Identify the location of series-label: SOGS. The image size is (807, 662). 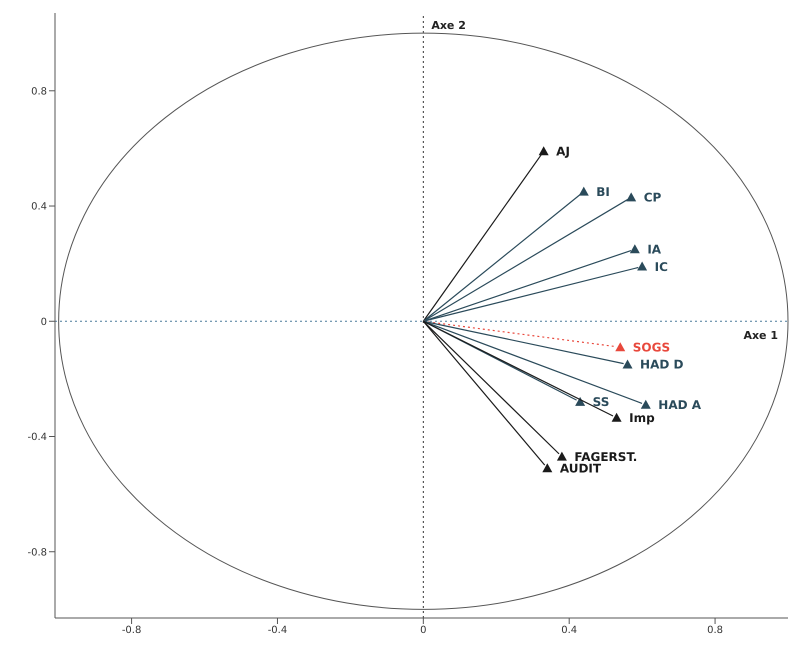
(651, 347).